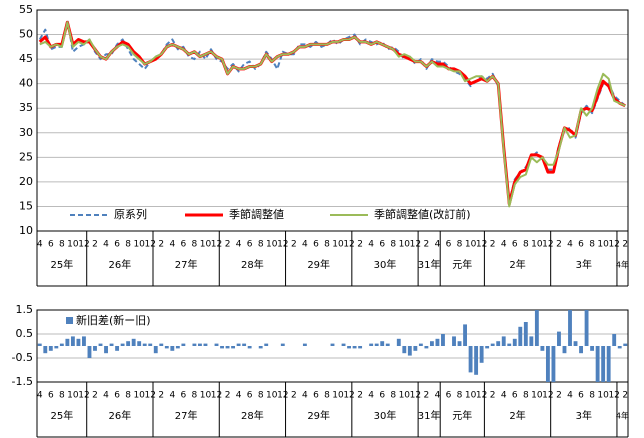  Describe the element at coordinates (26, 83) in the screenshot. I see `y-tick-label: 40` at that location.